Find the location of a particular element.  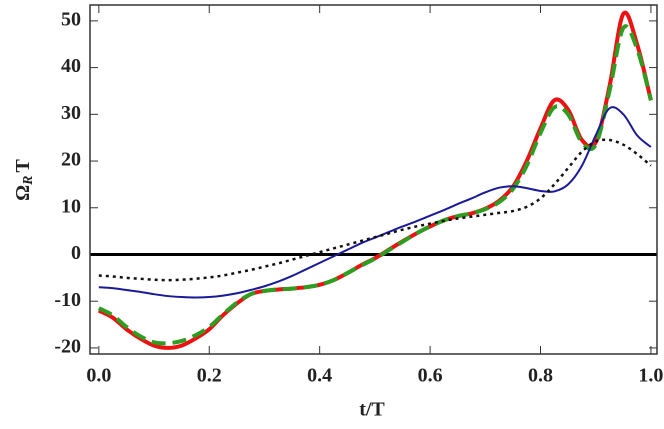

x-tick-label: 0.8 is located at coordinates (540, 376).